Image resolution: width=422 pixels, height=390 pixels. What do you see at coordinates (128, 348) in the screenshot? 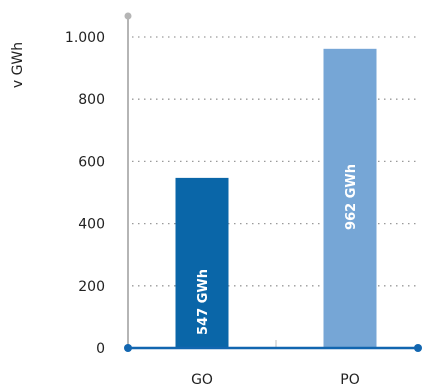
I see `x-axis-start-dot` at bounding box center [128, 348].